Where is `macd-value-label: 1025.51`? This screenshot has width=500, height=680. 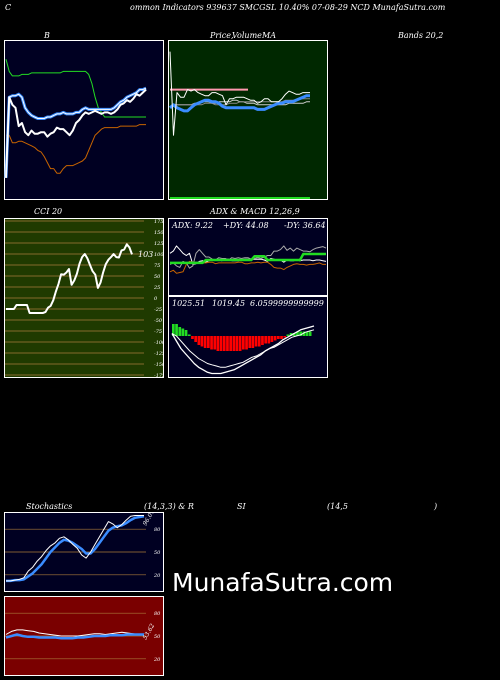
macd-value-label: 1025.51 is located at coordinates (188, 303).